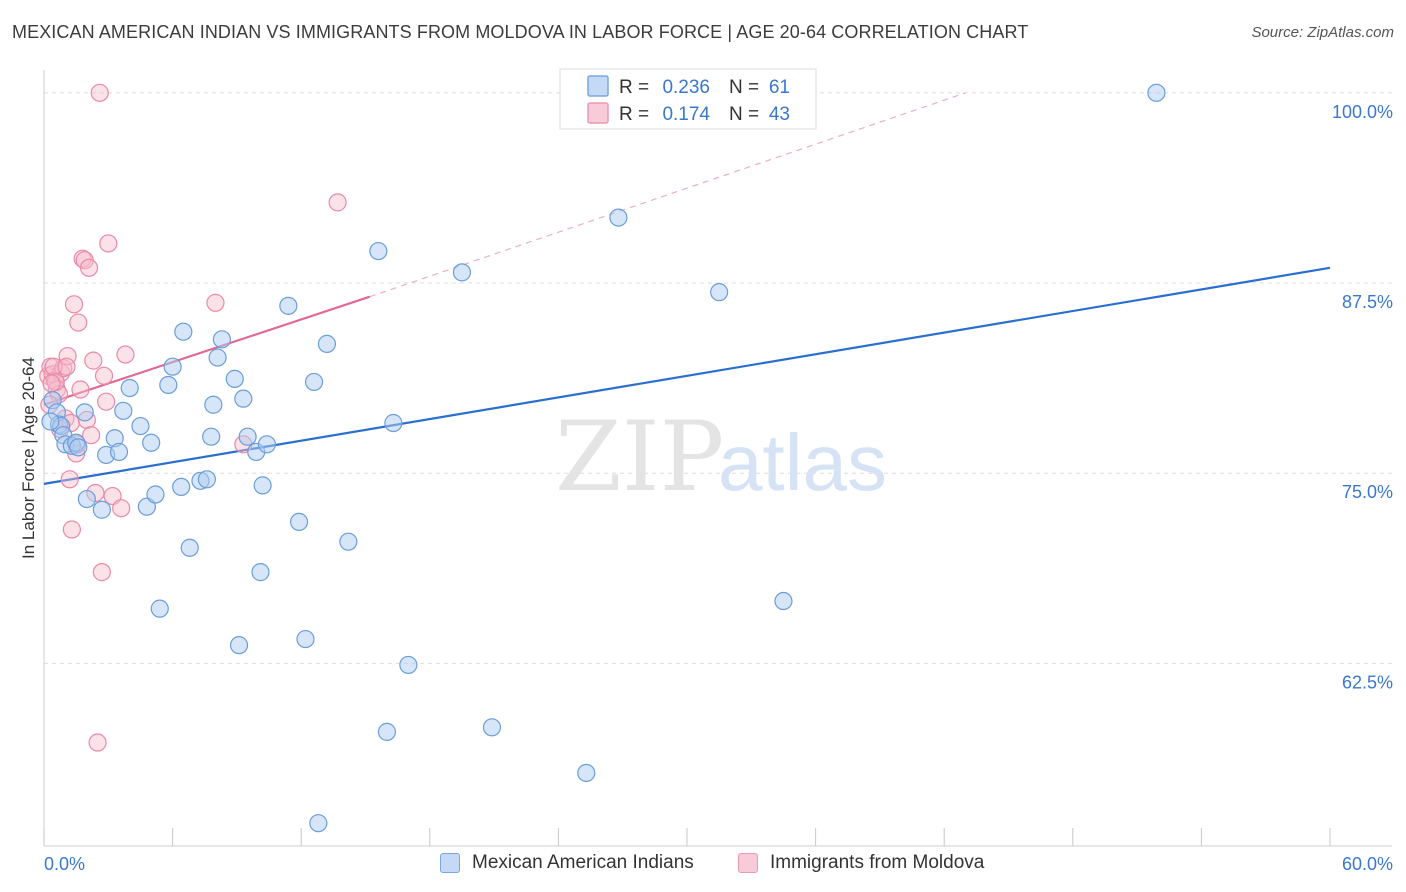 The width and height of the screenshot is (1406, 892). What do you see at coordinates (1367, 682) in the screenshot?
I see `y-tick-label: 62.5%` at bounding box center [1367, 682].